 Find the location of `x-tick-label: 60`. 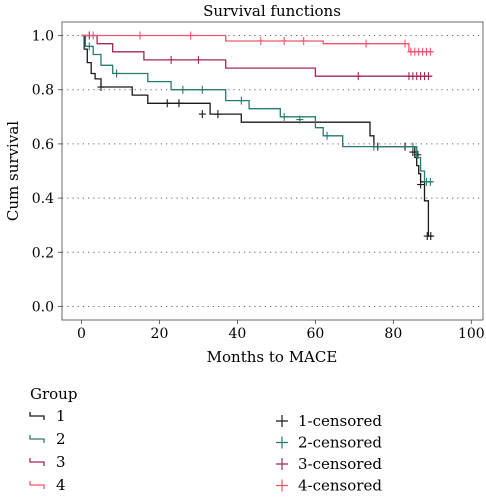

x-tick-label: 60 is located at coordinates (315, 334).